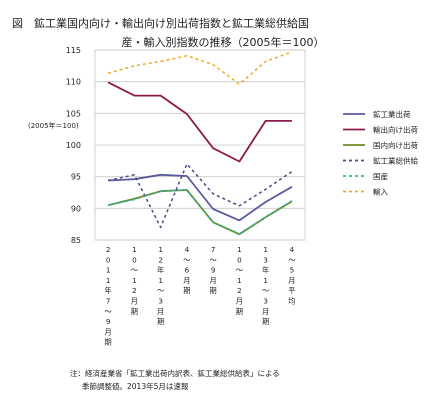 The height and width of the screenshot is (400, 447). I want to click on chart-title-line2: 産・輸入別指数の推移（2005年＝100）, so click(223, 42).